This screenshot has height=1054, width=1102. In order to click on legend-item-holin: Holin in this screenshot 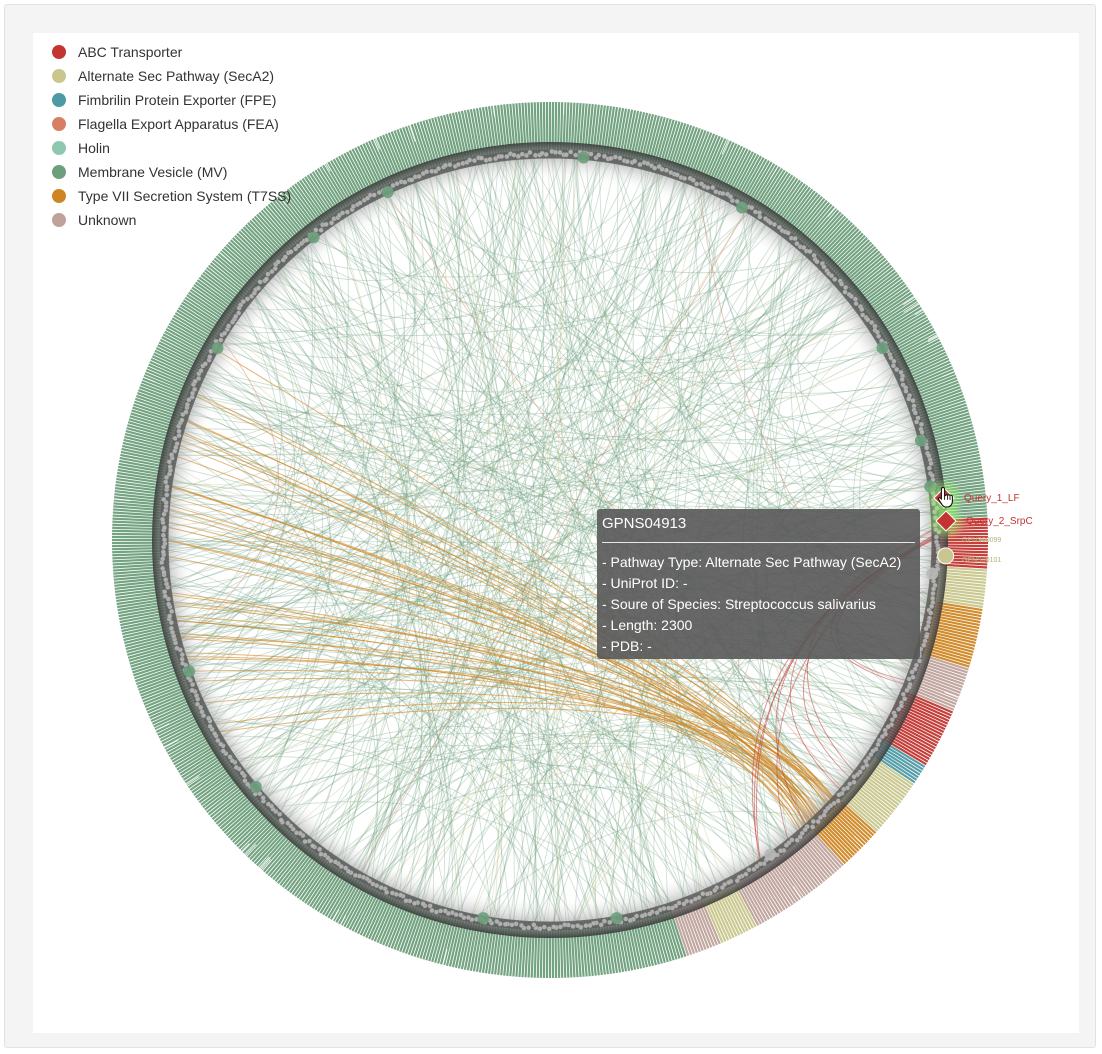, I will do `click(171, 148)`.